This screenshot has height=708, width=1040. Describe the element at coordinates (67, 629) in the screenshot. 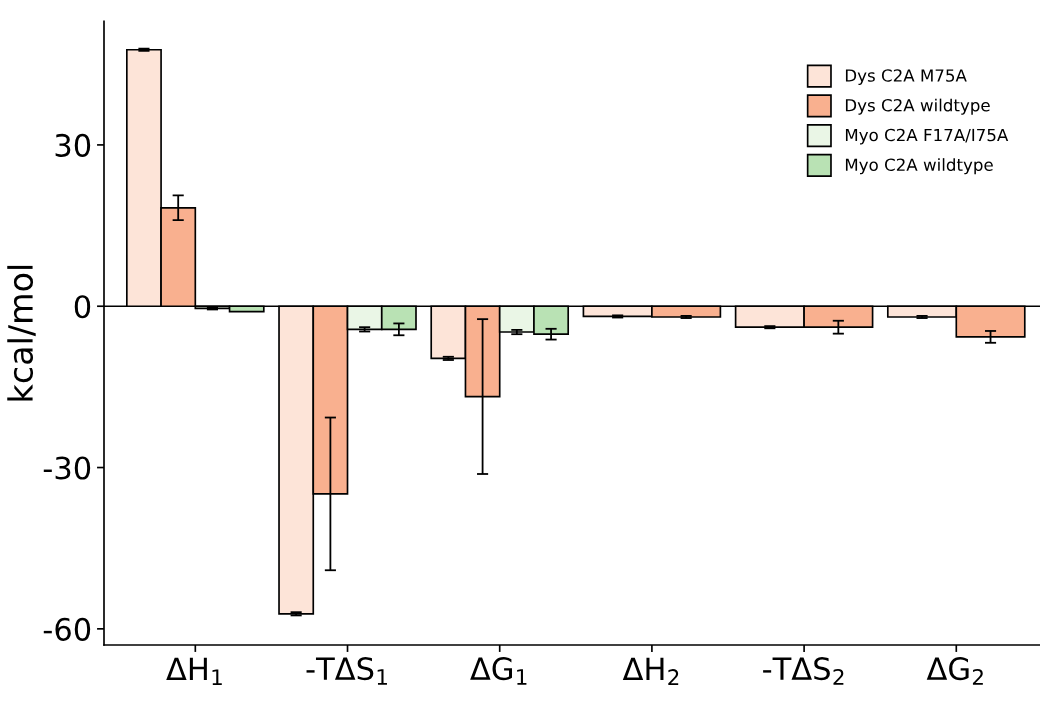

I see `y-tick-label: -60` at that location.